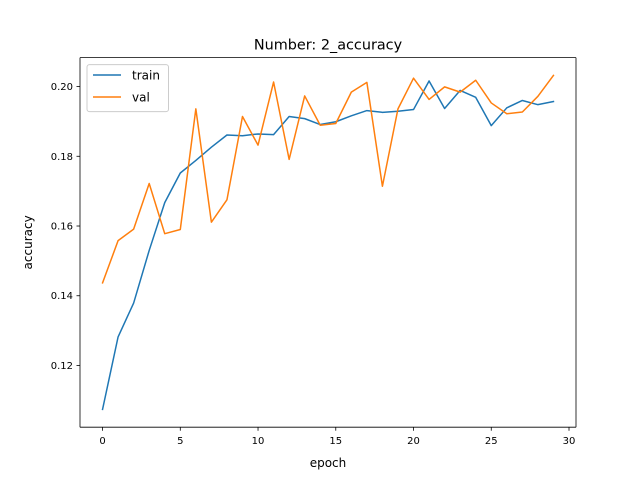 This screenshot has height=480, width=640. I want to click on y-tick-label: 0.18, so click(62, 157).